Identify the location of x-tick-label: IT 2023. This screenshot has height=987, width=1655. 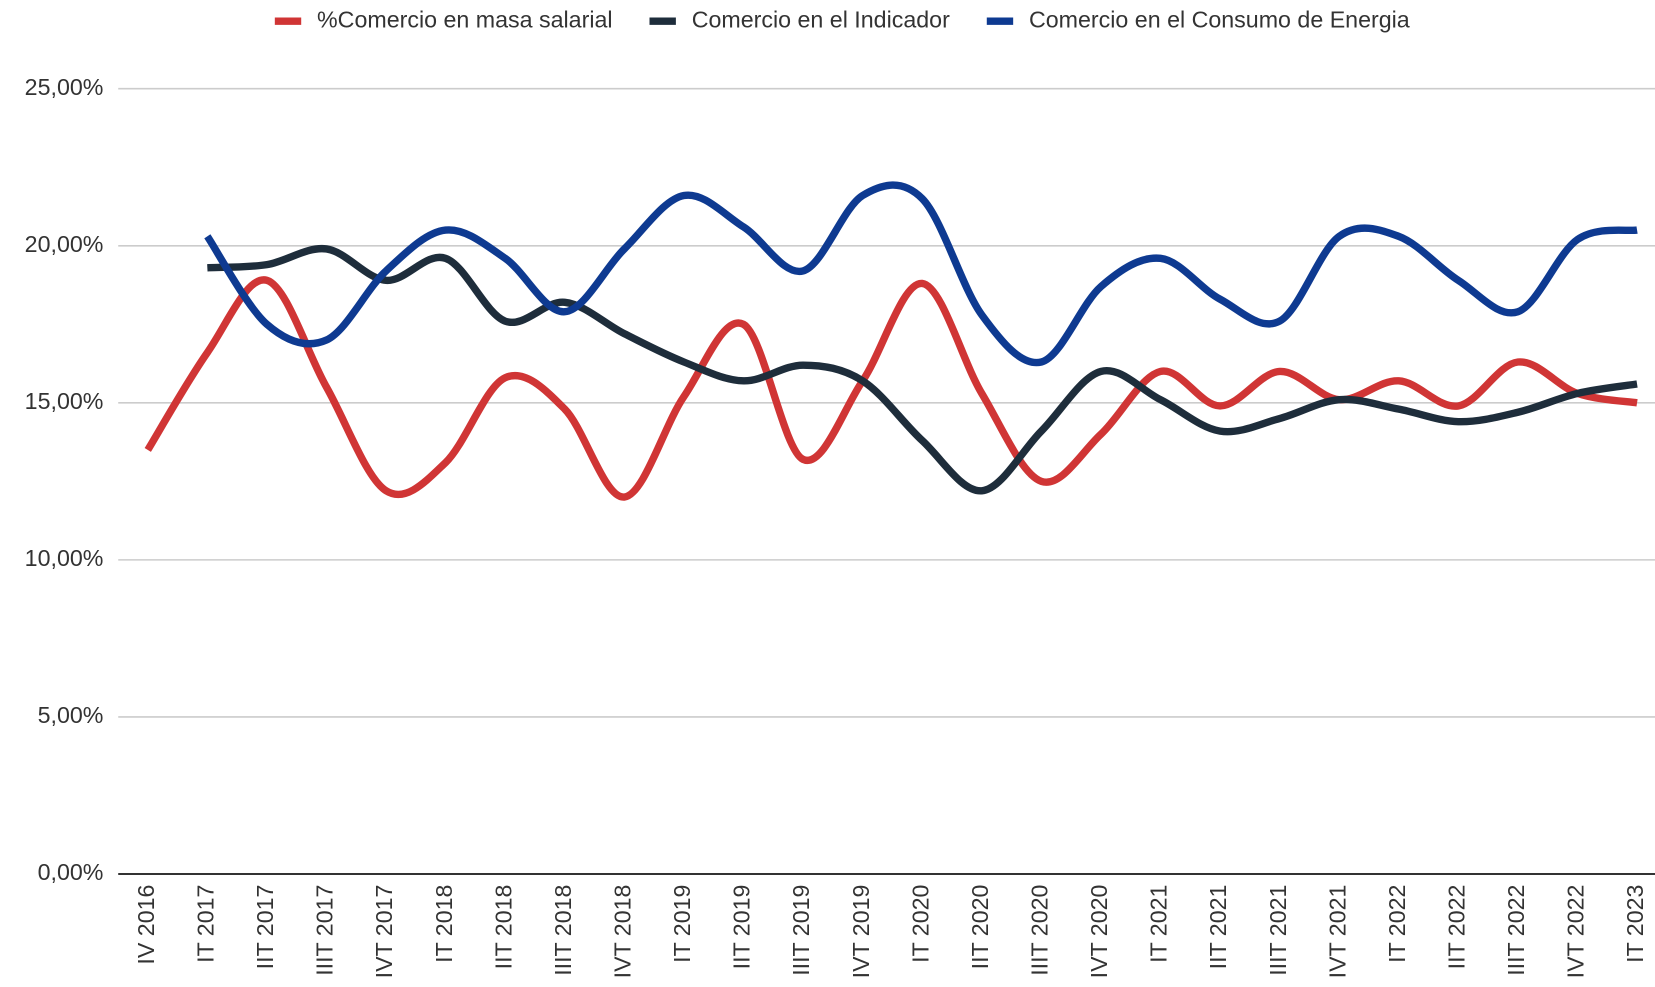
(1635, 924).